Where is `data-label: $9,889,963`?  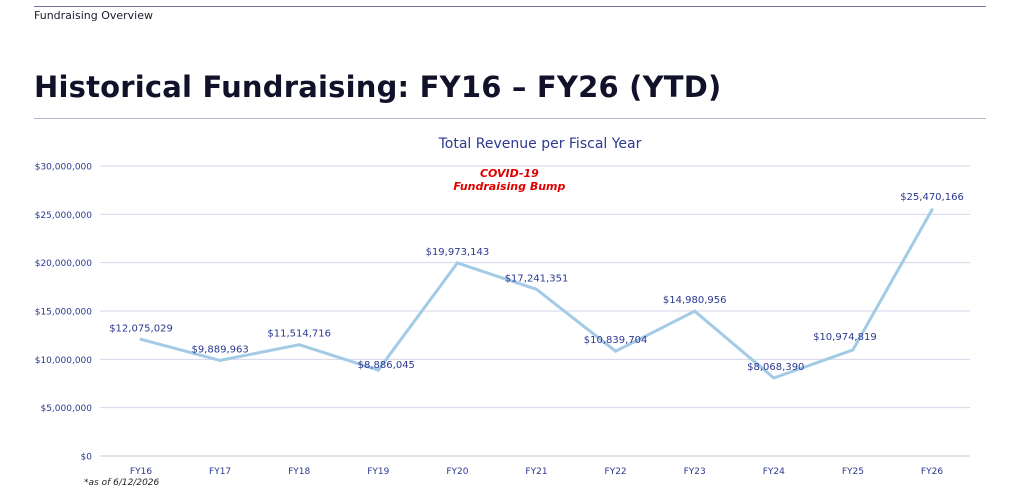 data-label: $9,889,963 is located at coordinates (219, 349).